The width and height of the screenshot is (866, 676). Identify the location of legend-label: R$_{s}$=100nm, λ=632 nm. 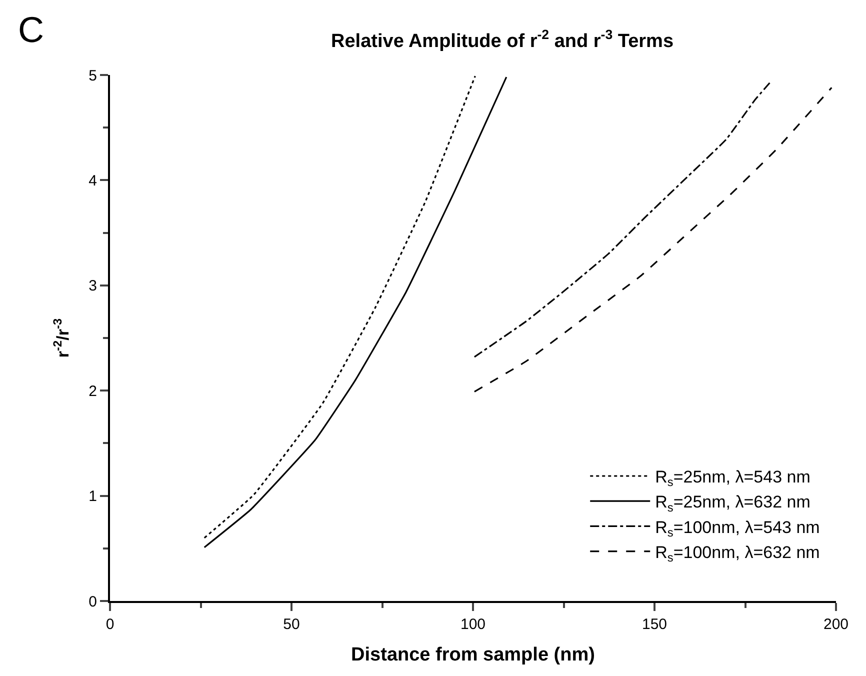
(737, 553).